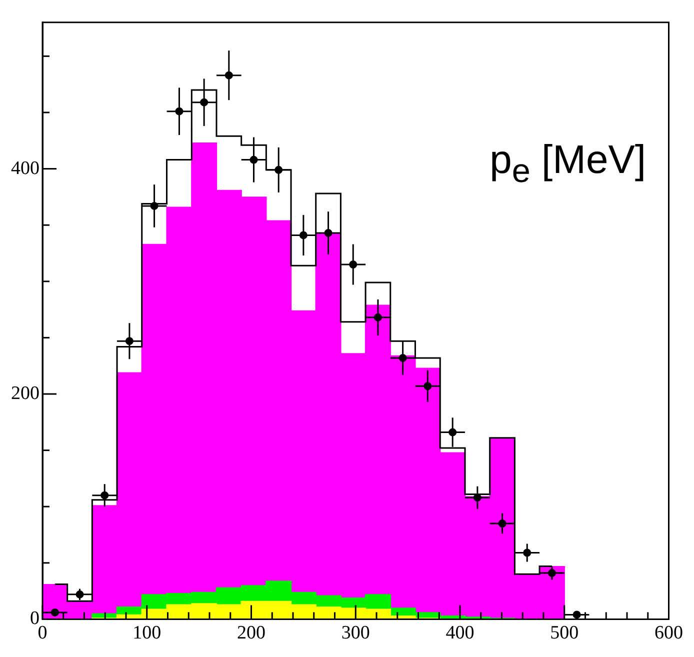 This screenshot has height=657, width=694. What do you see at coordinates (25, 168) in the screenshot?
I see `y-tick-label: 400` at bounding box center [25, 168].